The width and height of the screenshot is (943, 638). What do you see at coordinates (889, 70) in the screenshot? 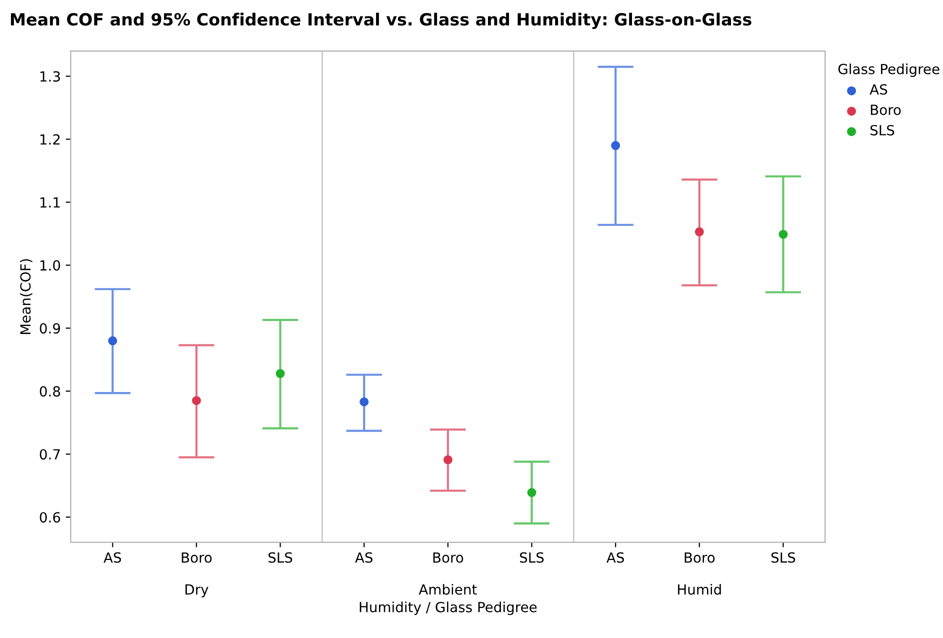
I see `legend-title: Glass Pedigree` at bounding box center [889, 70].